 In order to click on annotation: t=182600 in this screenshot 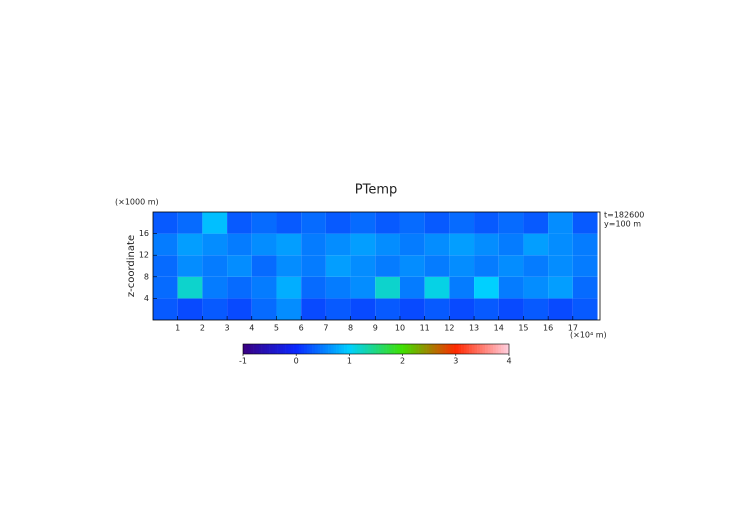, I will do `click(624, 215)`.